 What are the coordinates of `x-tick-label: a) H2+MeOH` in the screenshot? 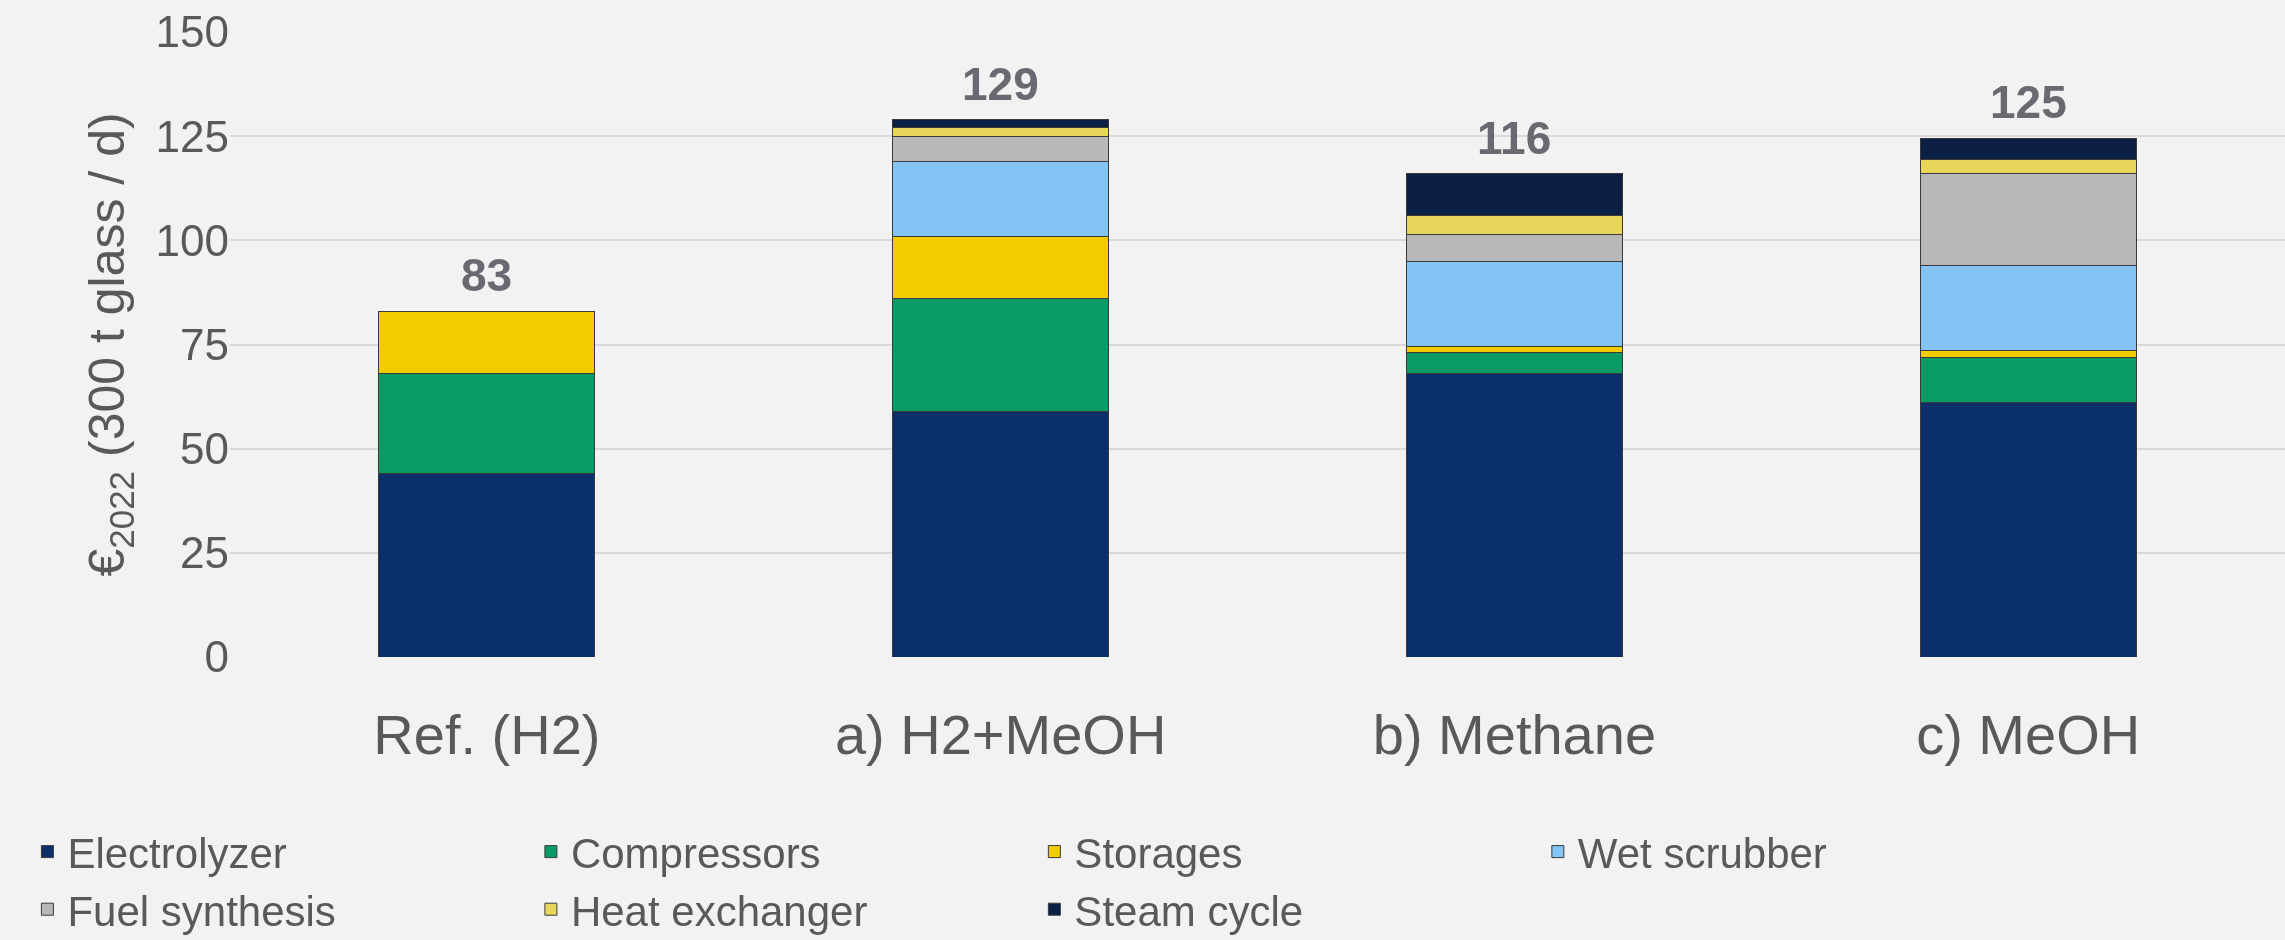 It's located at (1000, 734).